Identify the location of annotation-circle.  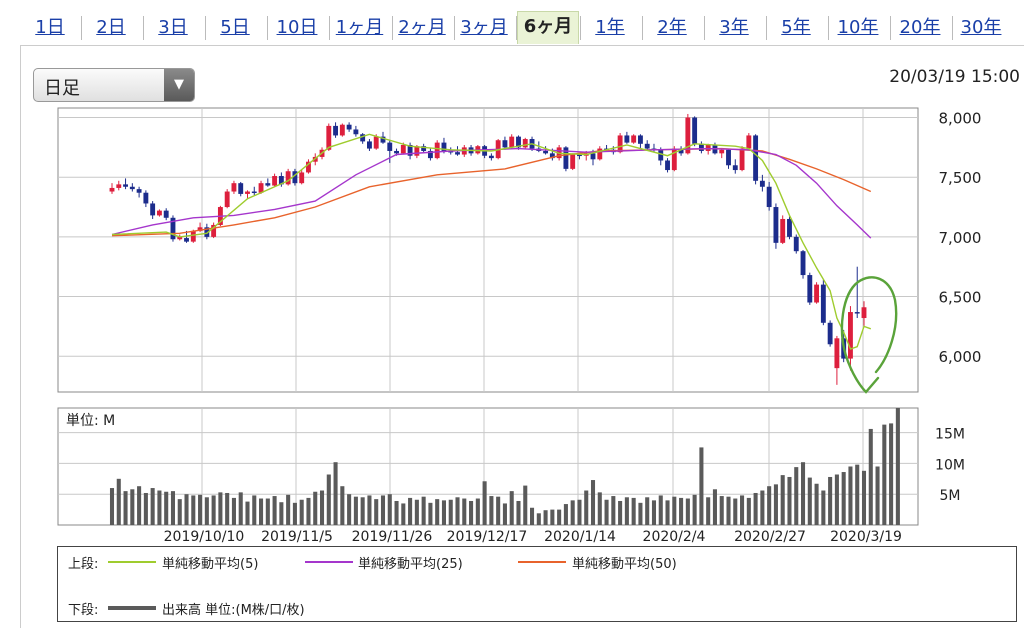
(869, 335).